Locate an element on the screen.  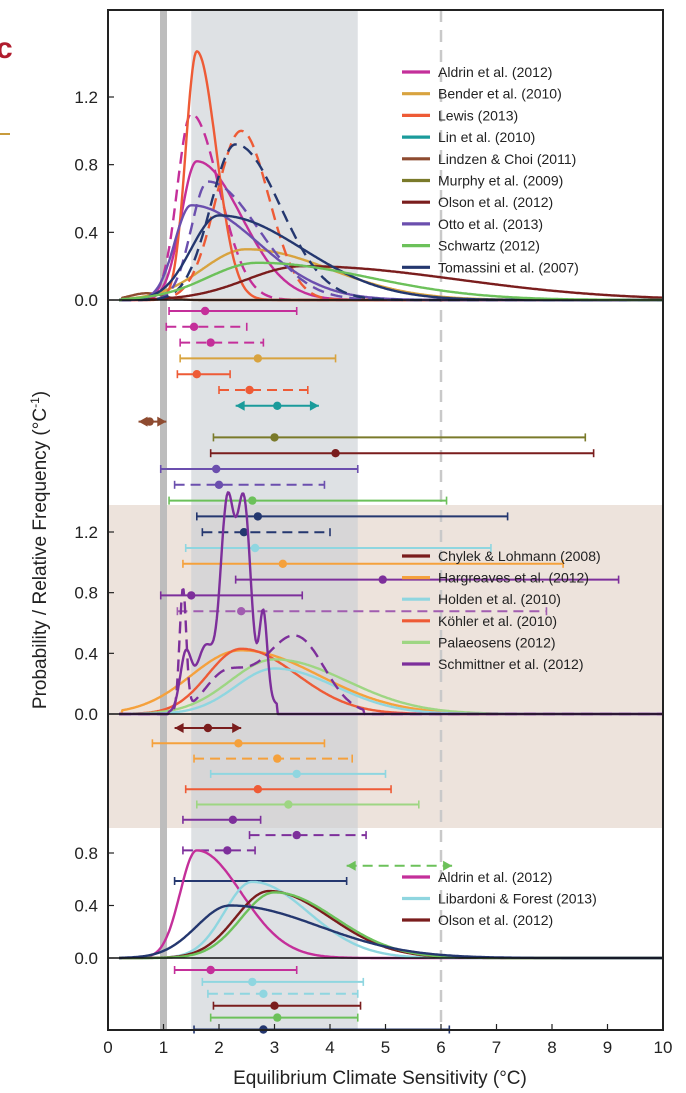
combined-y-tick-label: 0.4 is located at coordinates (86, 906).